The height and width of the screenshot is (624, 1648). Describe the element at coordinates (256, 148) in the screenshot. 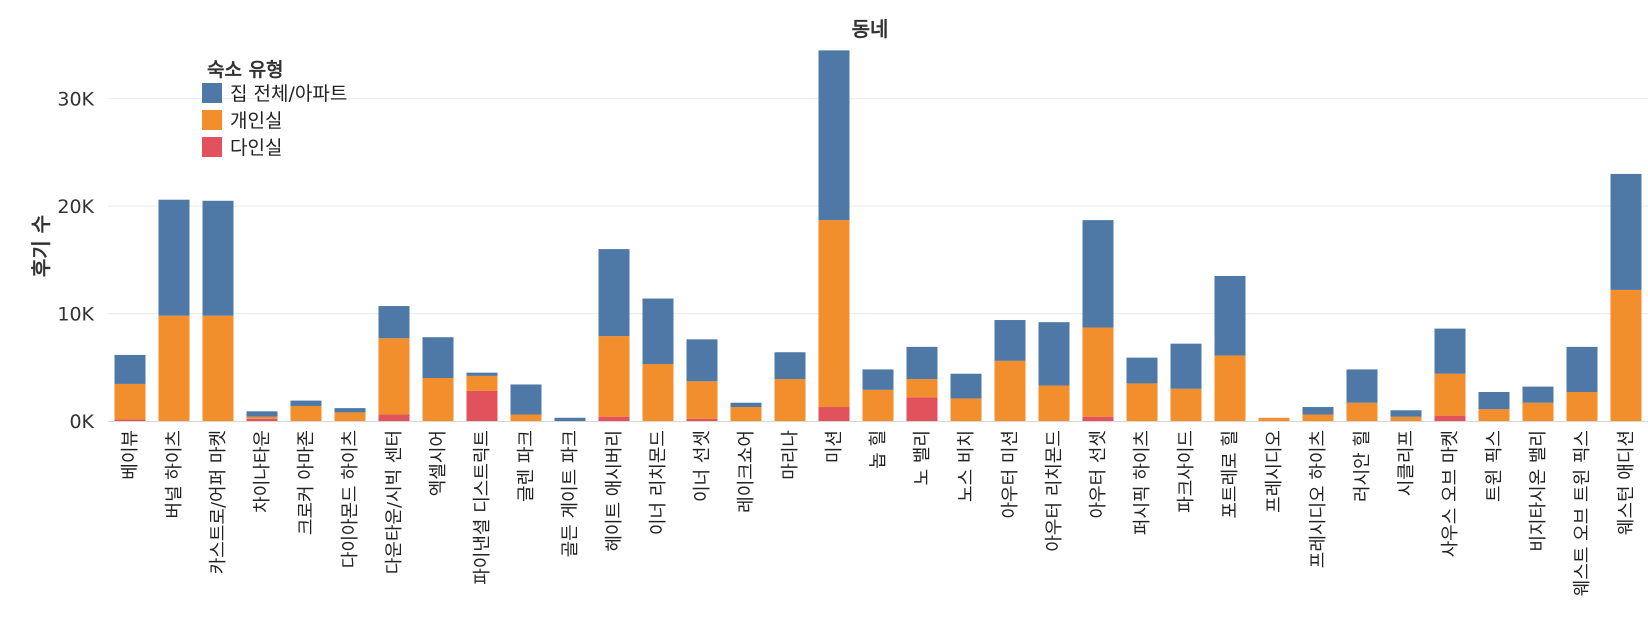

I see `legend-label: 다인실` at that location.